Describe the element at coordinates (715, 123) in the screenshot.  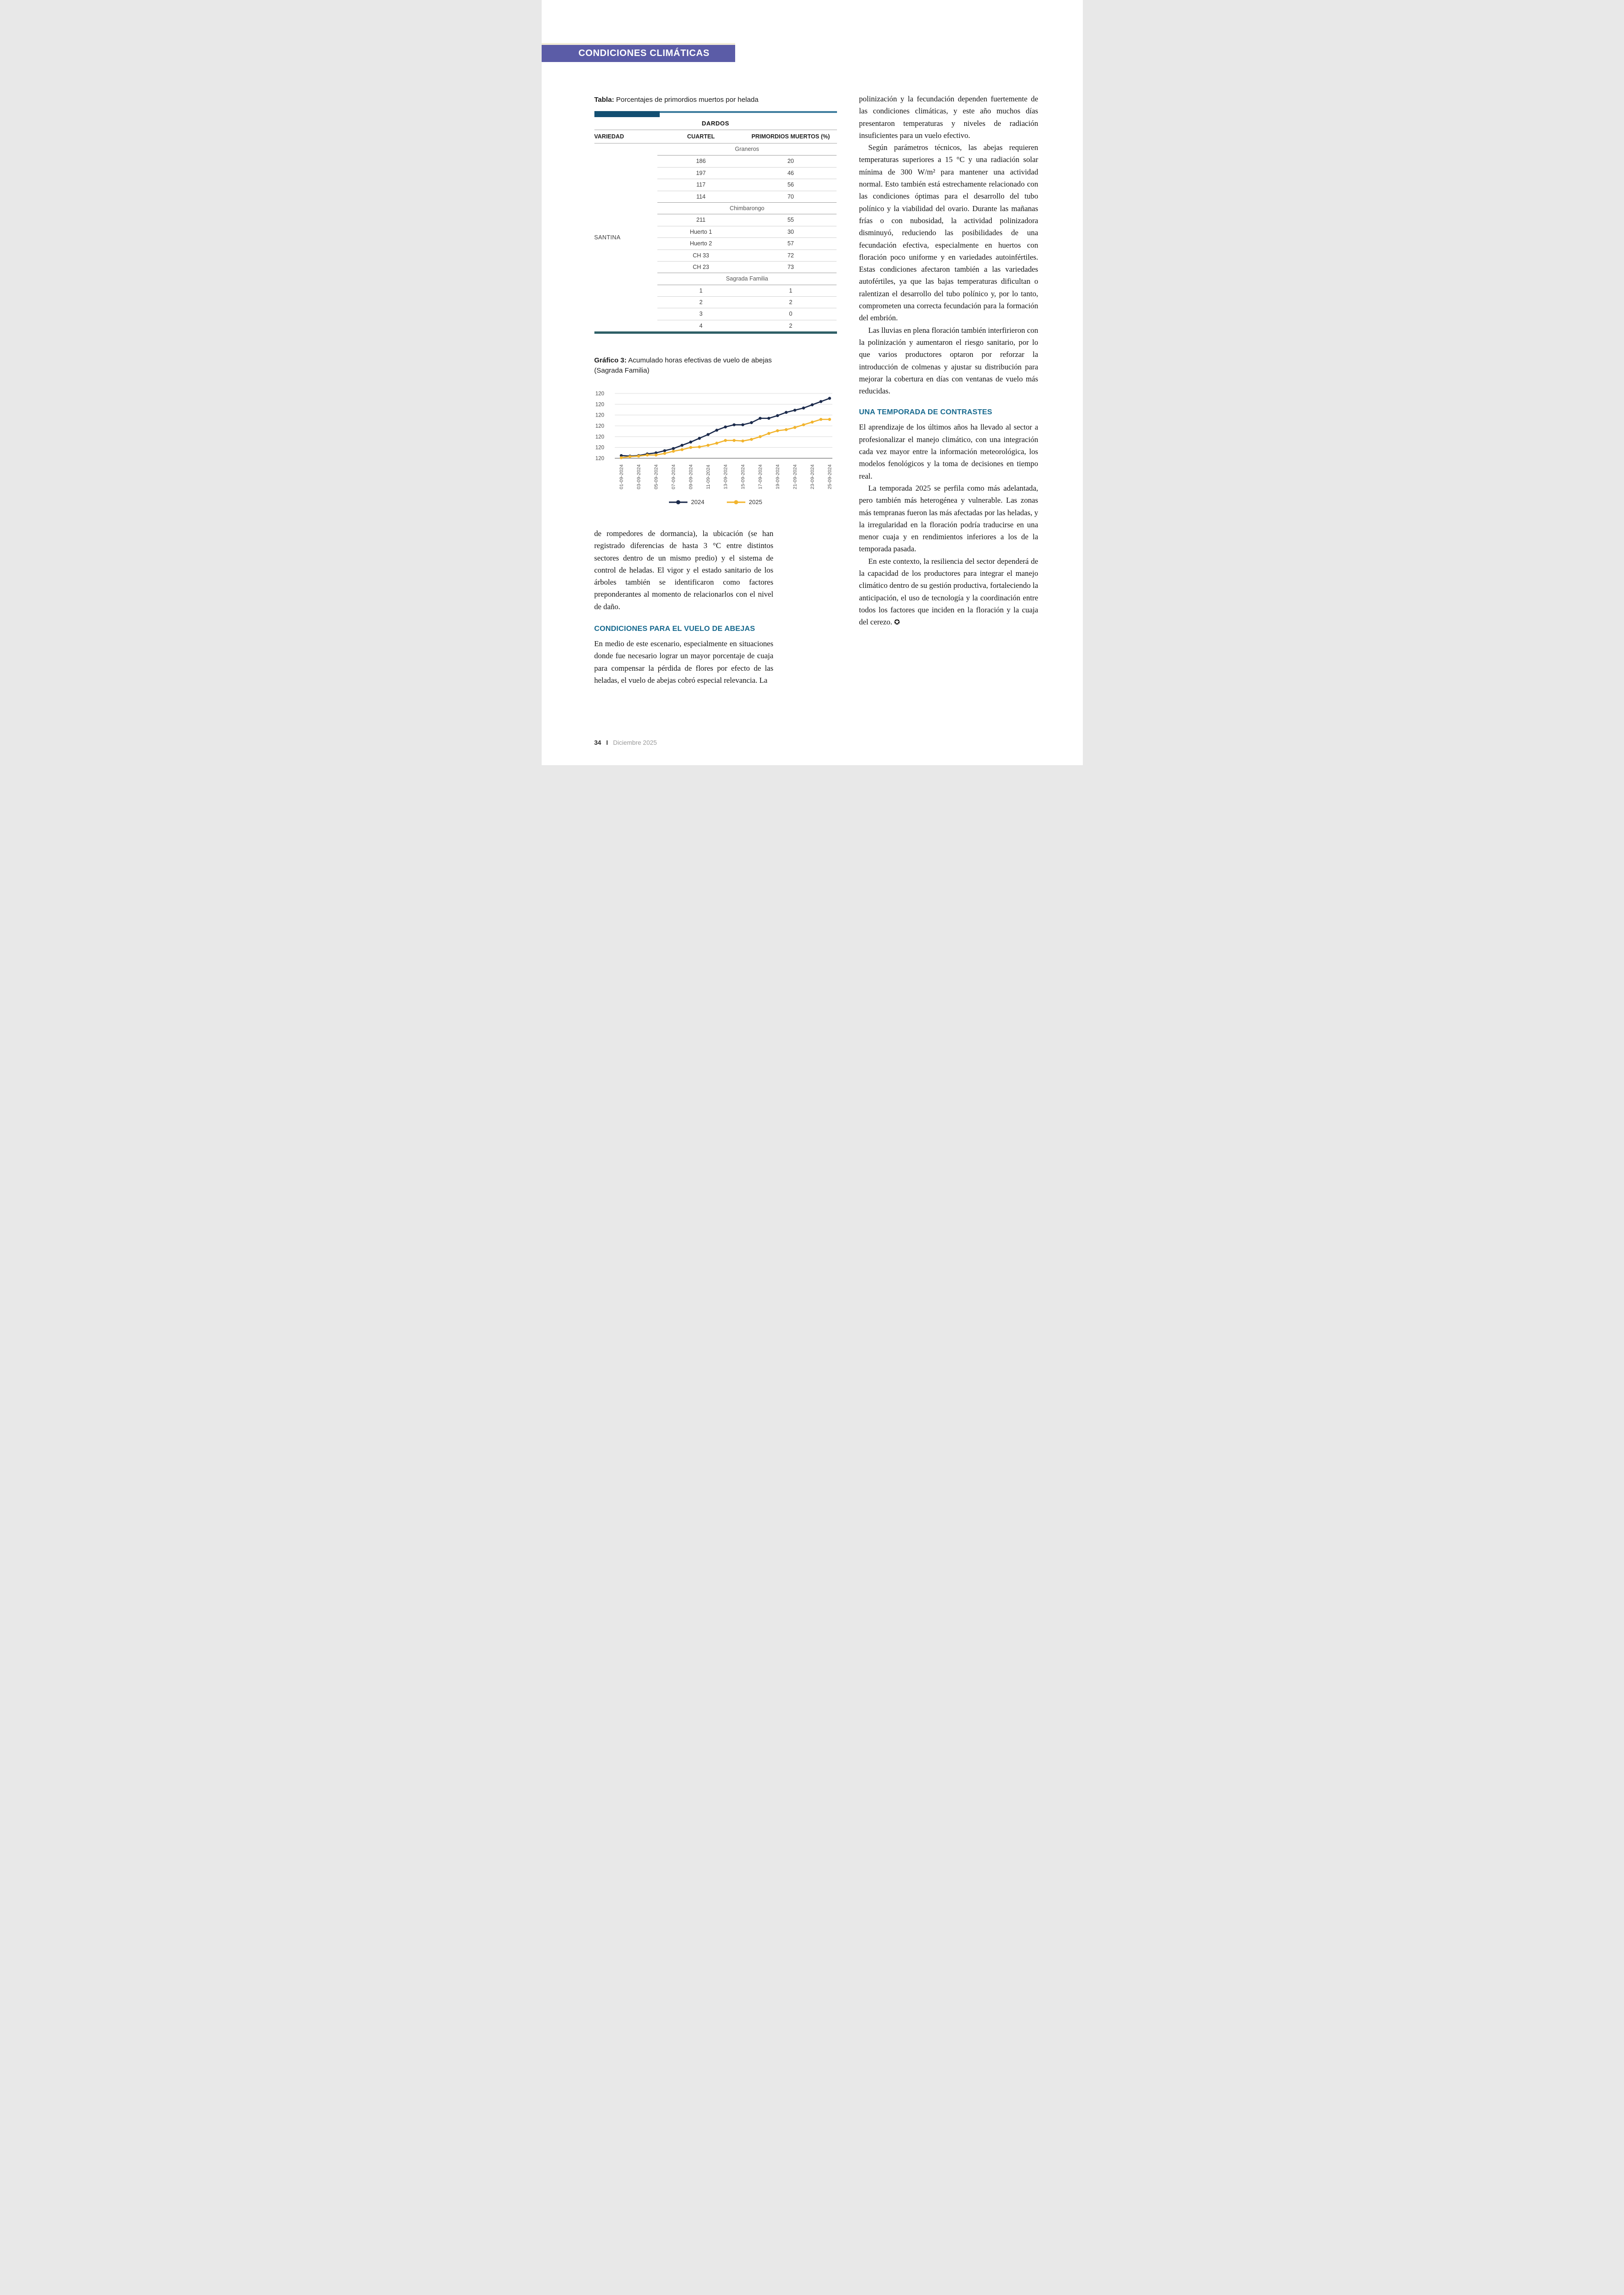
I see `table-span-header: DARDOS` at that location.